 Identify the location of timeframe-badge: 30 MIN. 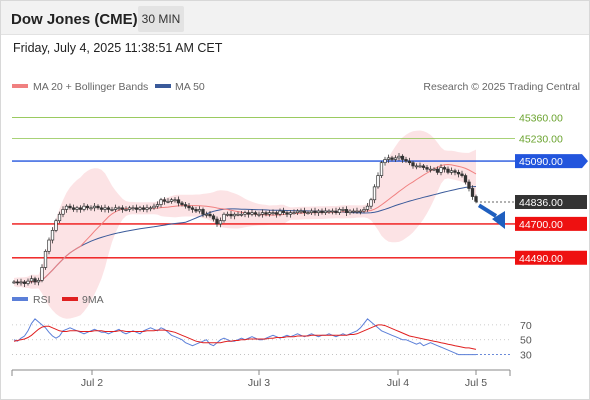
(161, 19).